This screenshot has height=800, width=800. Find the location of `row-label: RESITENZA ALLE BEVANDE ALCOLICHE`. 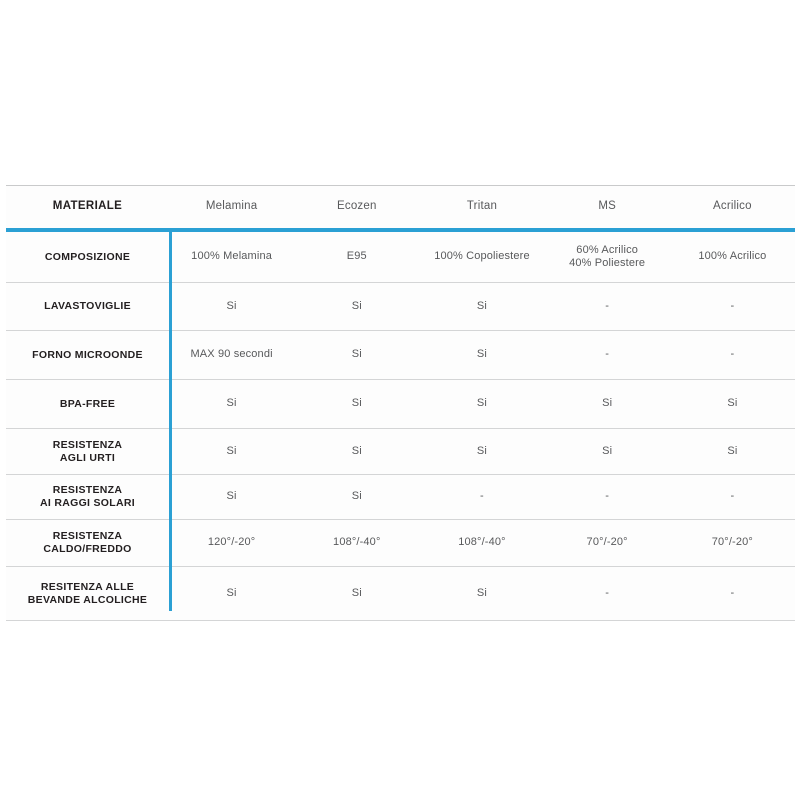

row-label: RESITENZA ALLE BEVANDE ALCOLICHE is located at coordinates (87, 593).